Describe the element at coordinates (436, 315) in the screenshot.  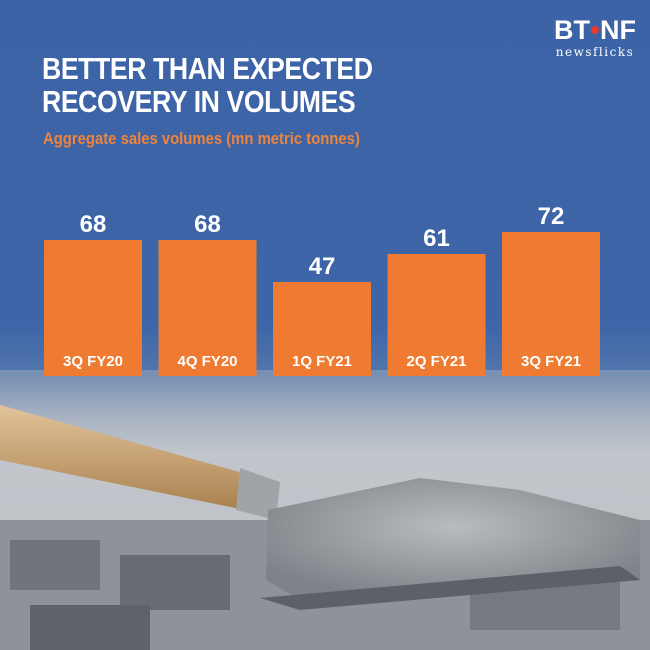
I see `bar-2q-fy21` at that location.